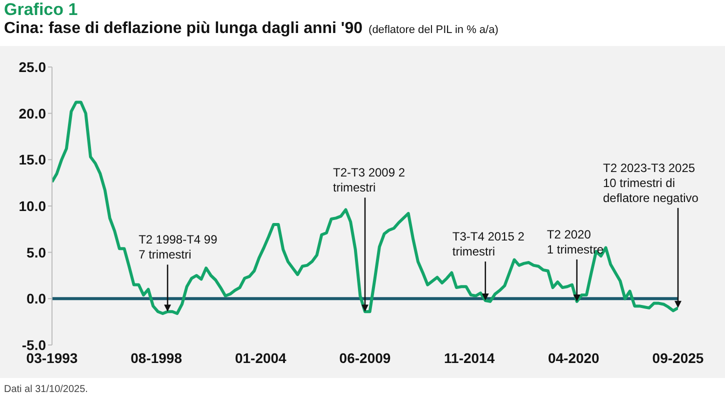 The width and height of the screenshot is (725, 399). What do you see at coordinates (488, 244) in the screenshot?
I see `annotation: T3-T4 2015 2 trimestri` at bounding box center [488, 244].